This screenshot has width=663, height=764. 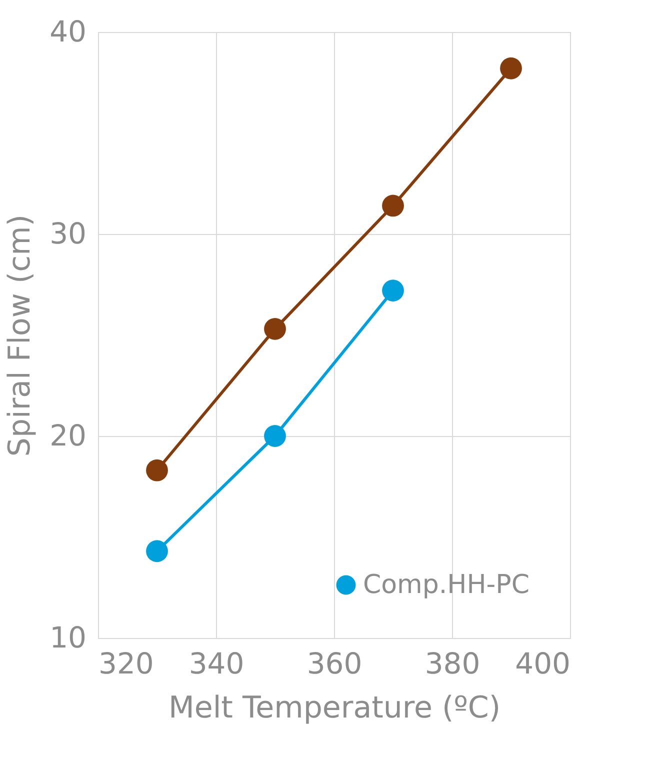 What do you see at coordinates (216, 663) in the screenshot?
I see `x-tick-label: 340` at bounding box center [216, 663].